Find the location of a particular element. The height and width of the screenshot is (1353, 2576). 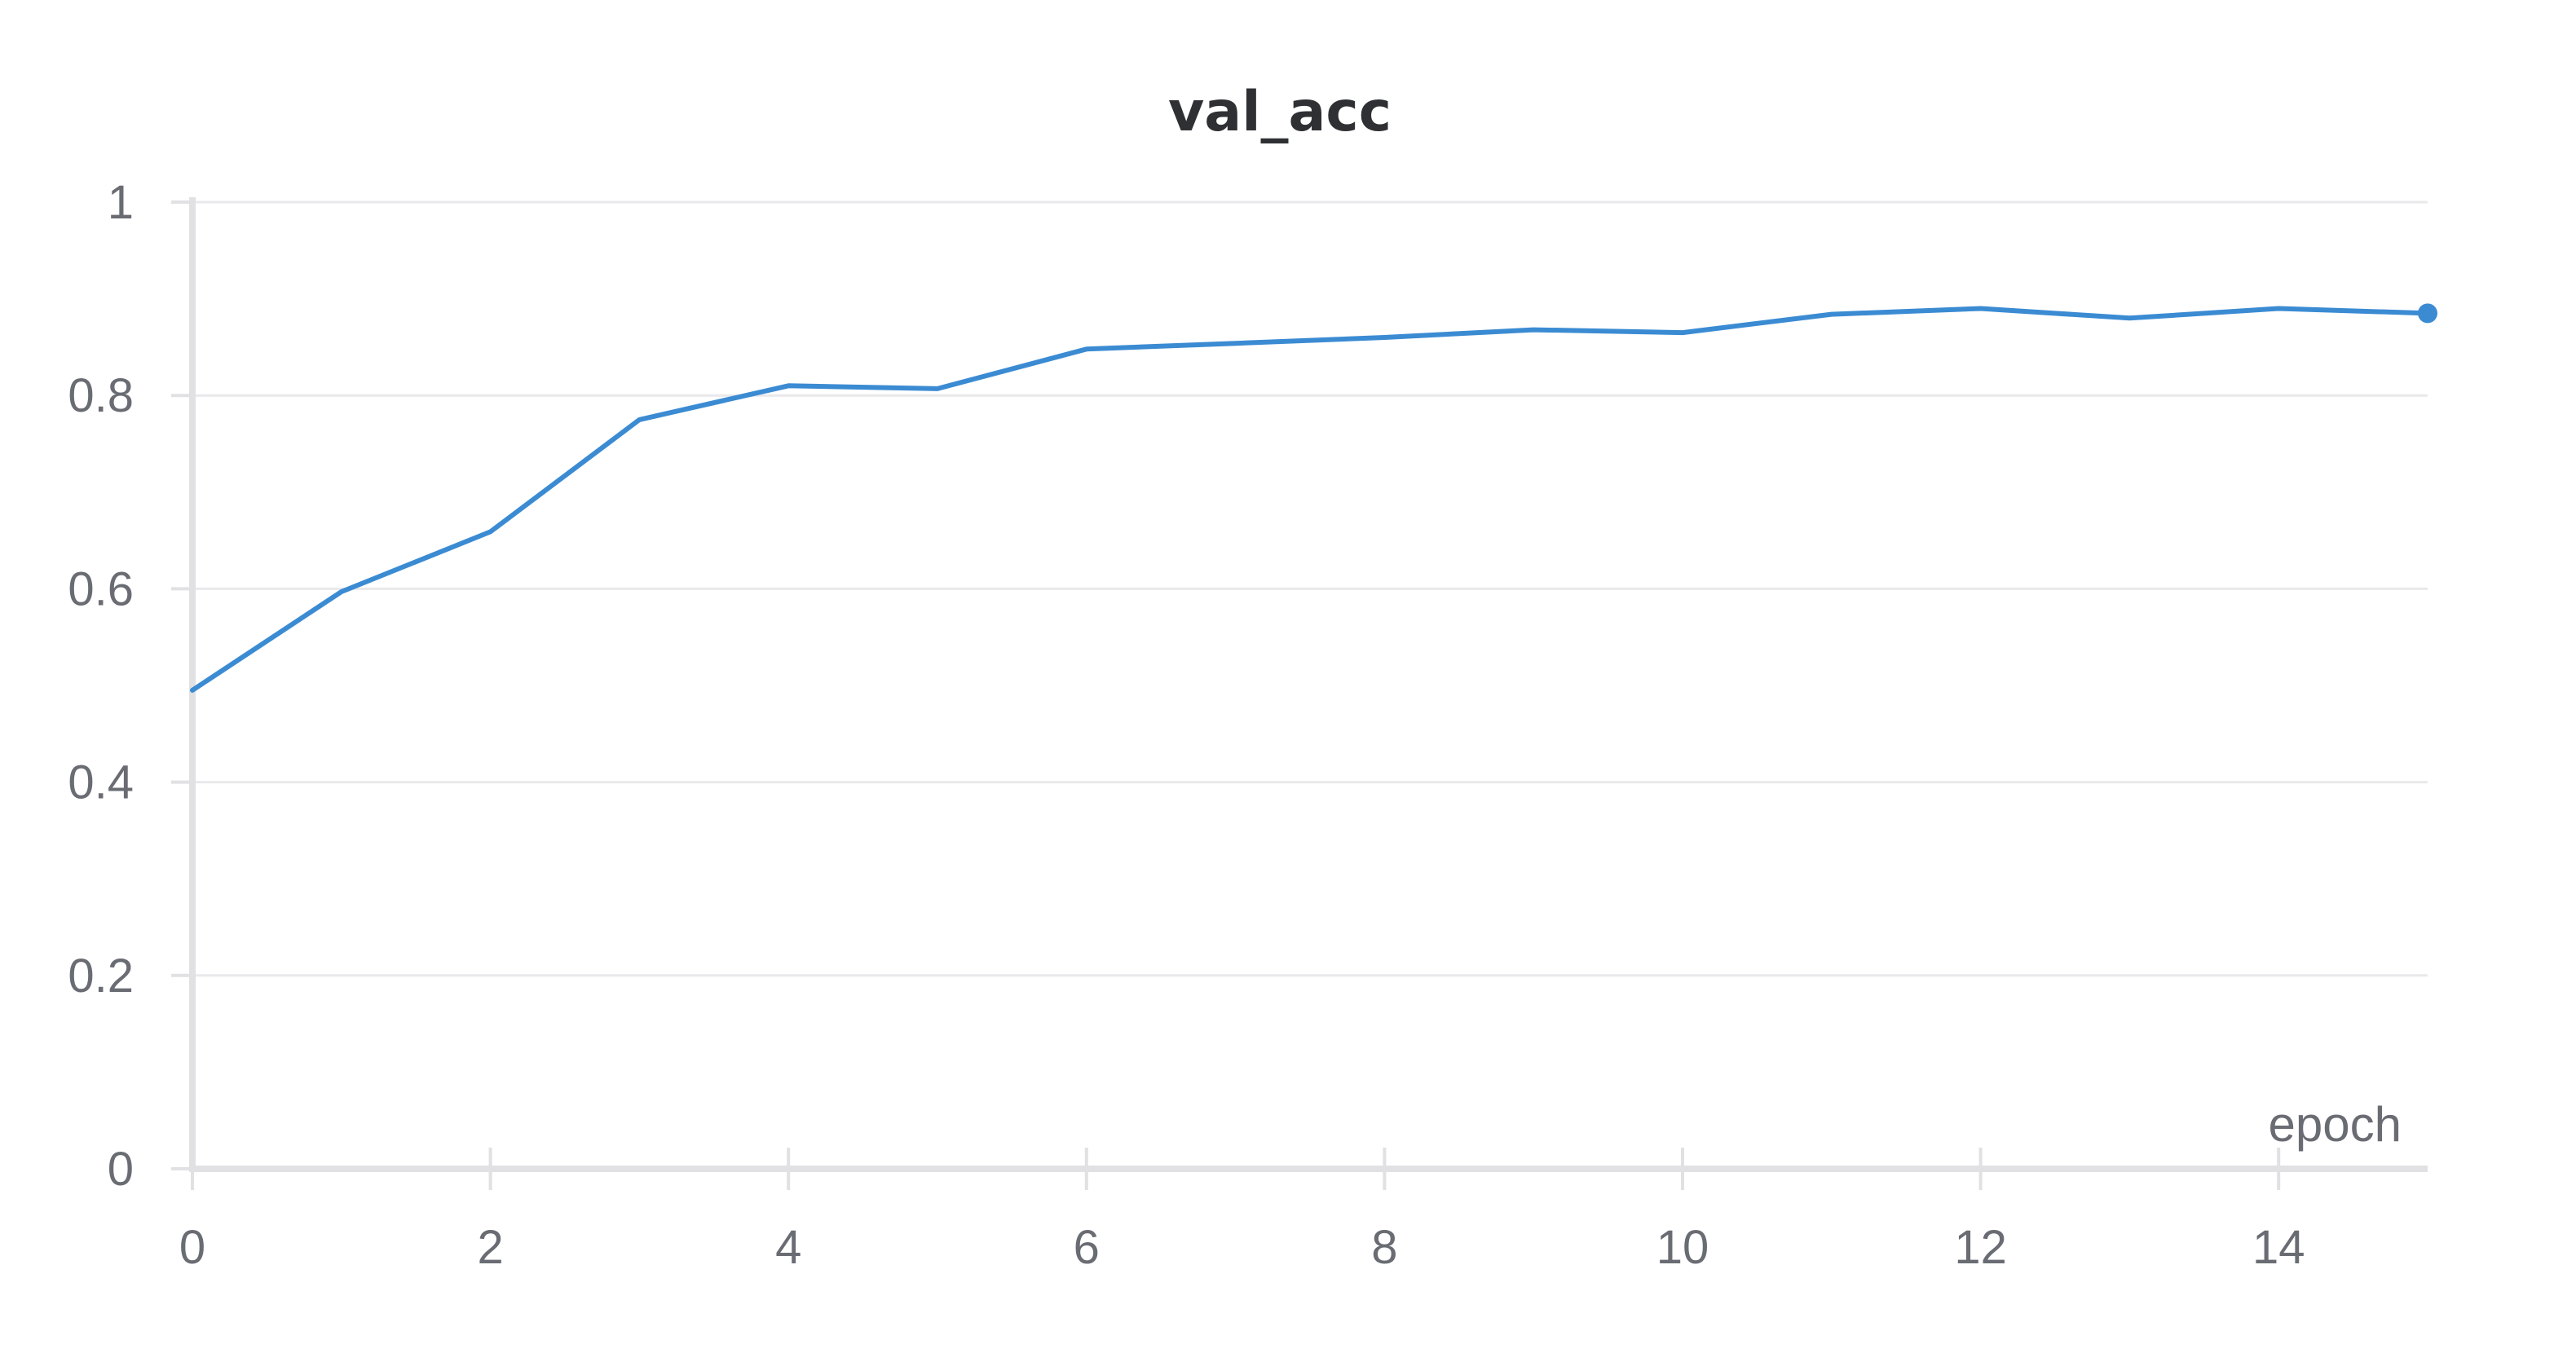

y-tick-label: 0.4 is located at coordinates (101, 782).